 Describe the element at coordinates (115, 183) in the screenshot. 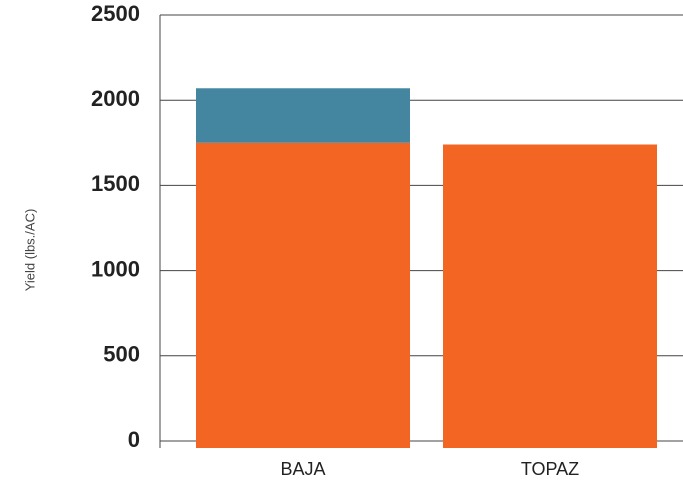

I see `y-tick-label: 1500` at that location.